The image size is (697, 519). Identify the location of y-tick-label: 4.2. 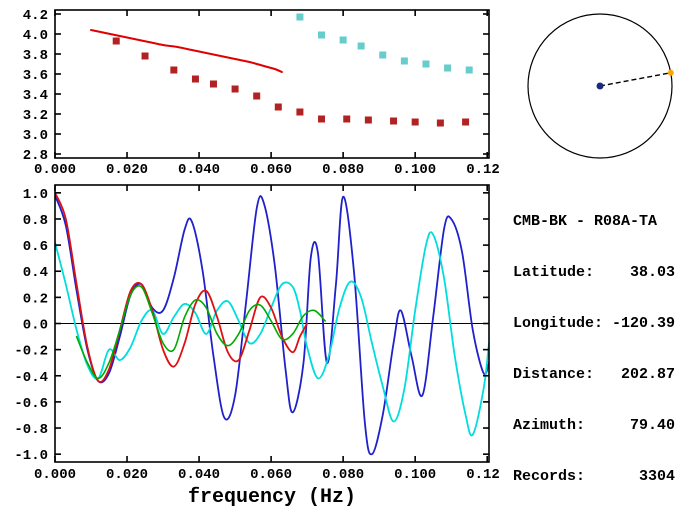
(35, 16).